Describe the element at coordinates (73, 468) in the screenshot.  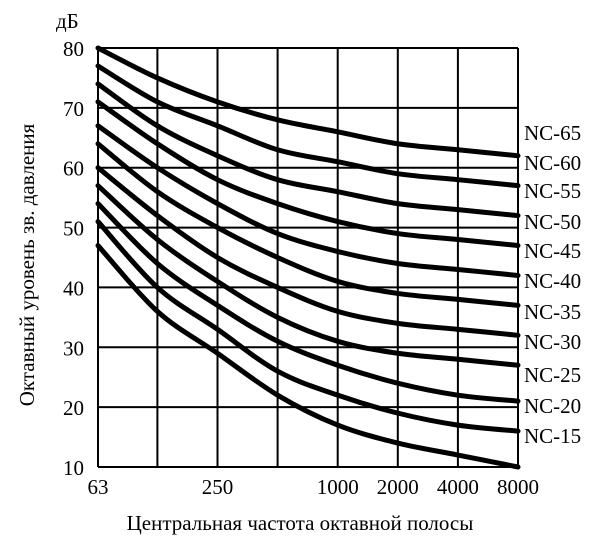
I see `y-tick-label: 10` at that location.